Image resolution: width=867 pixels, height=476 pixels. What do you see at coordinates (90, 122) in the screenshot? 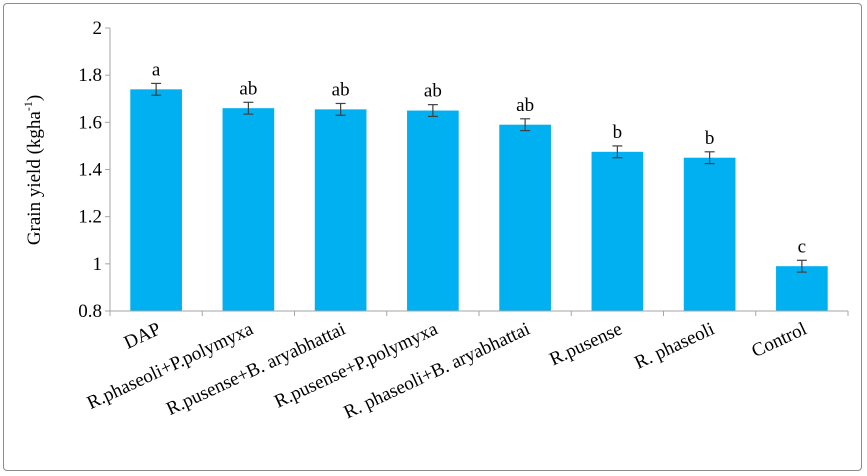
I see `y-tick-label: 1.6` at bounding box center [90, 122].